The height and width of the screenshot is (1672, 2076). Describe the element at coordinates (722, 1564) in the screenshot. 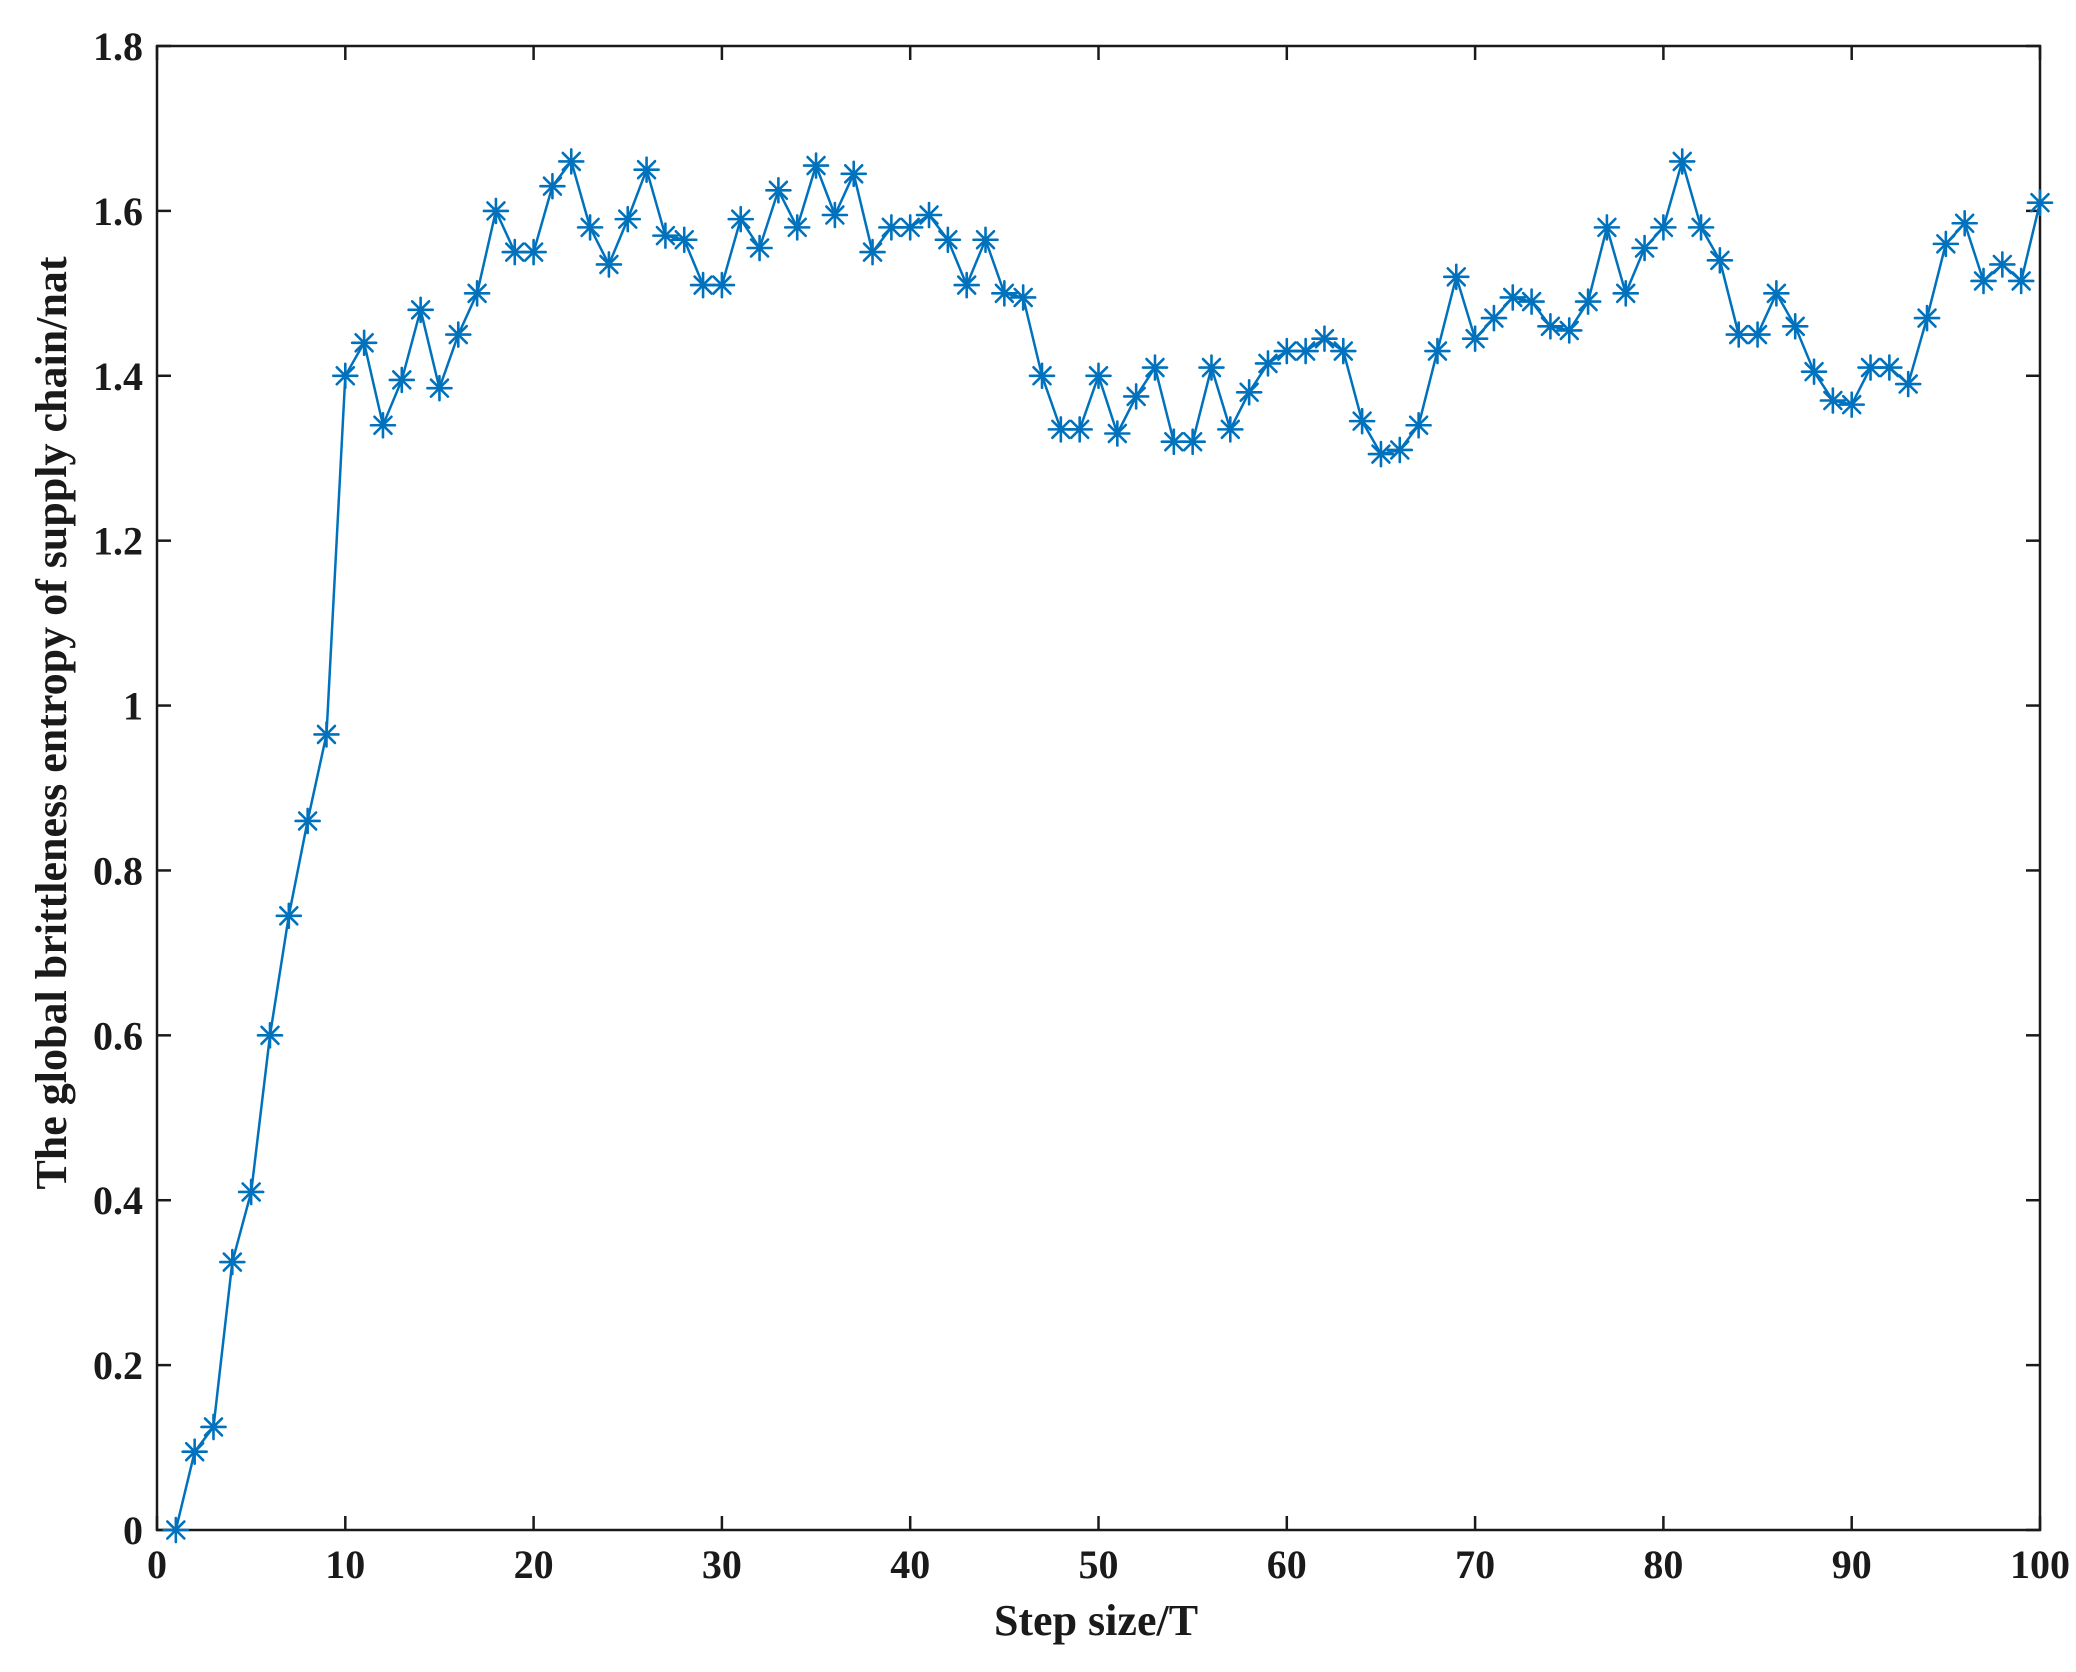

I see `x-tick-label: 30` at that location.